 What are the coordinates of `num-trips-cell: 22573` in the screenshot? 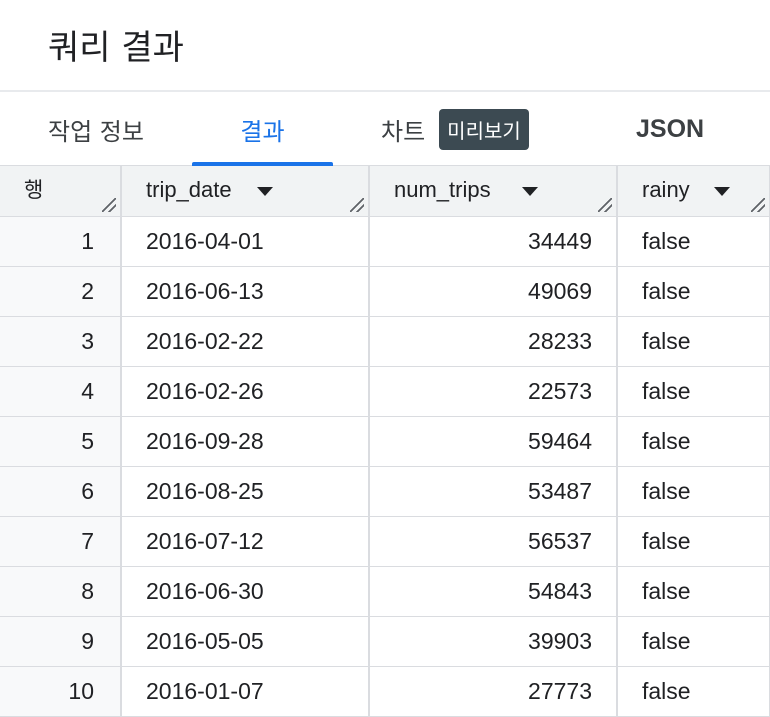 It's located at (493, 391).